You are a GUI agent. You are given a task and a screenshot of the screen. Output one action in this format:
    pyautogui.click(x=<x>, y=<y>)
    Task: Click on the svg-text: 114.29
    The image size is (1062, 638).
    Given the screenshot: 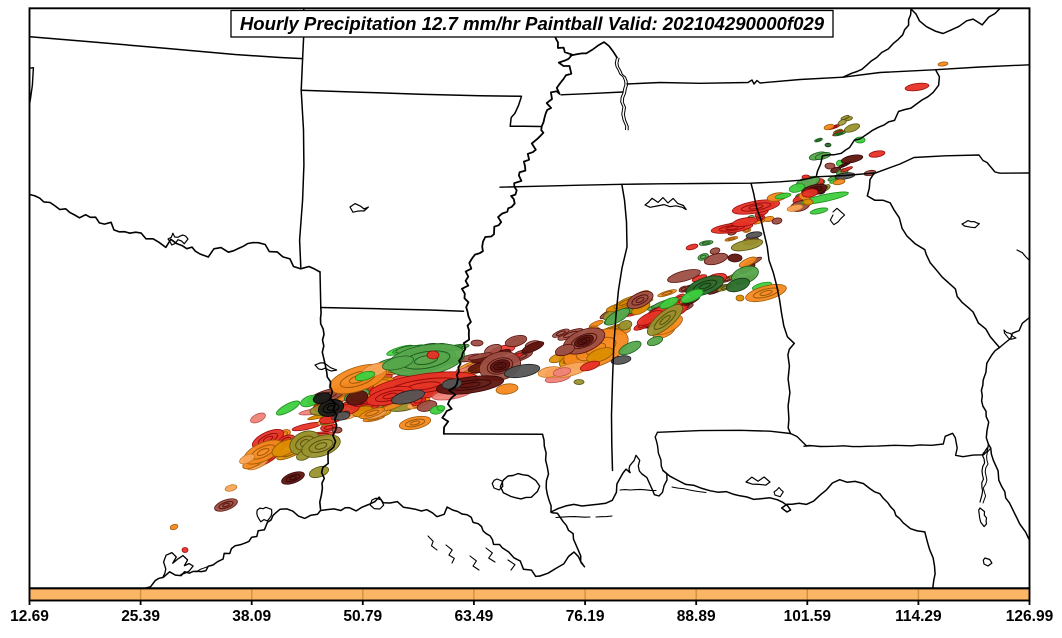 What is the action you would take?
    pyautogui.click(x=918, y=616)
    